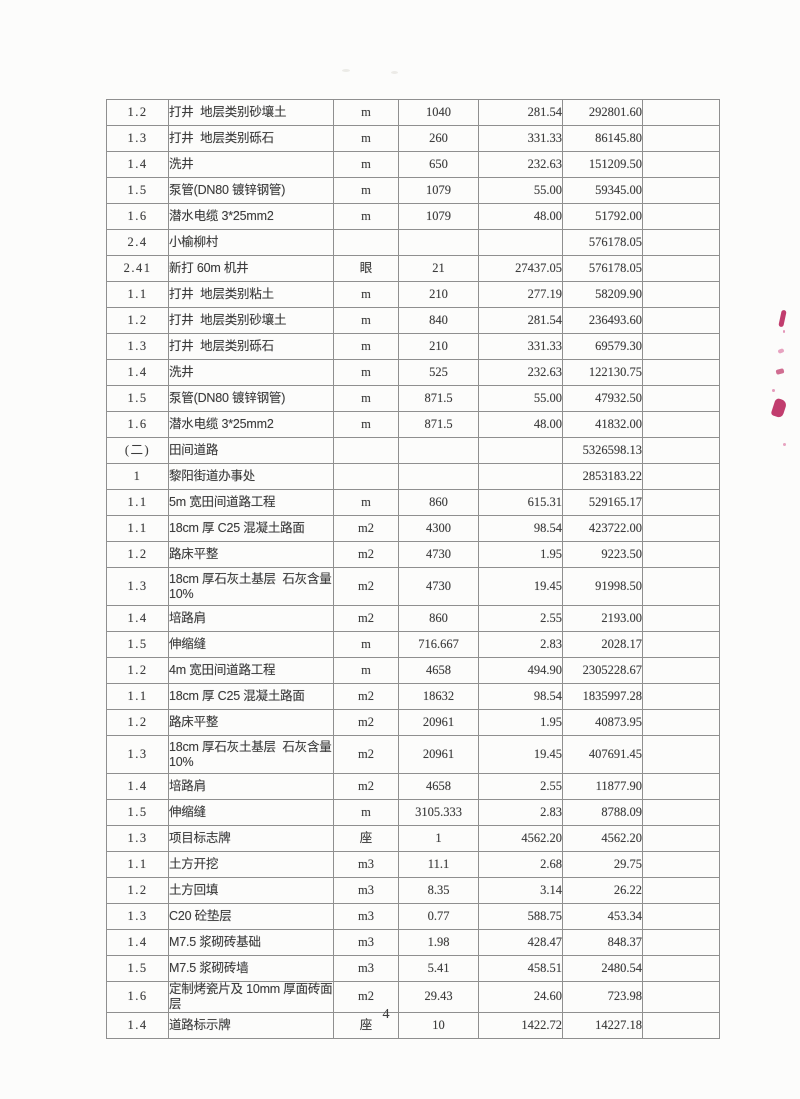 The image size is (800, 1099). I want to click on cell-price: 27437.05, so click(520, 268).